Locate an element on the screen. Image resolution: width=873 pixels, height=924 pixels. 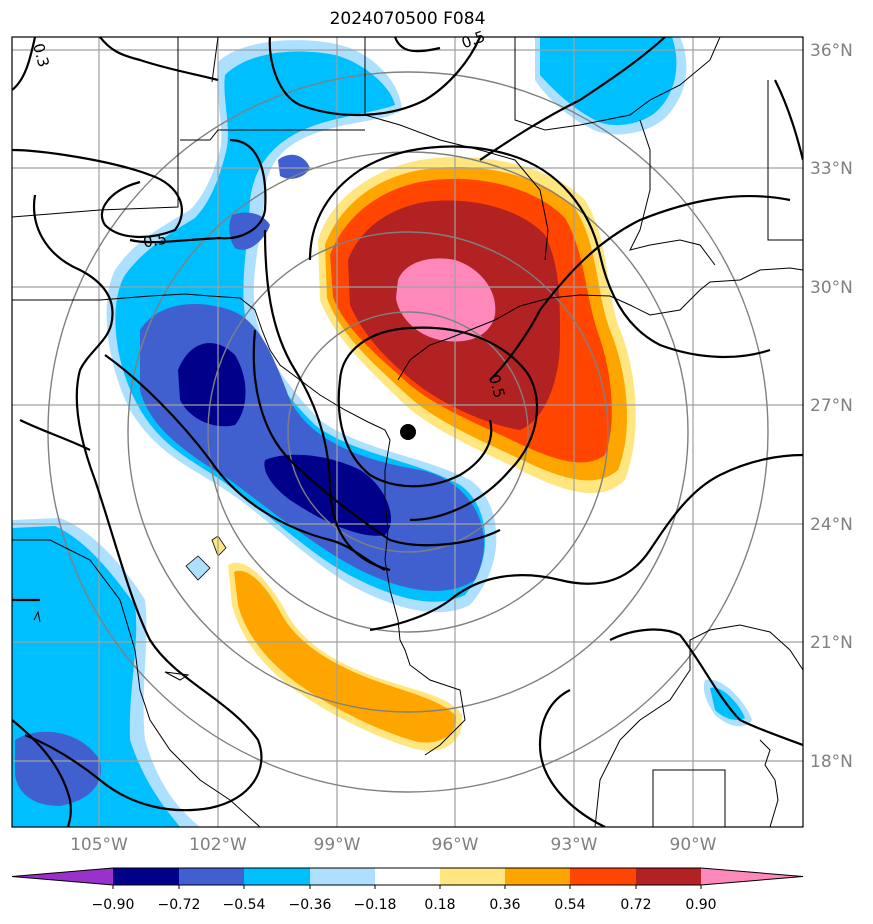
colorbar-tick-label: −0.90 is located at coordinates (113, 905).